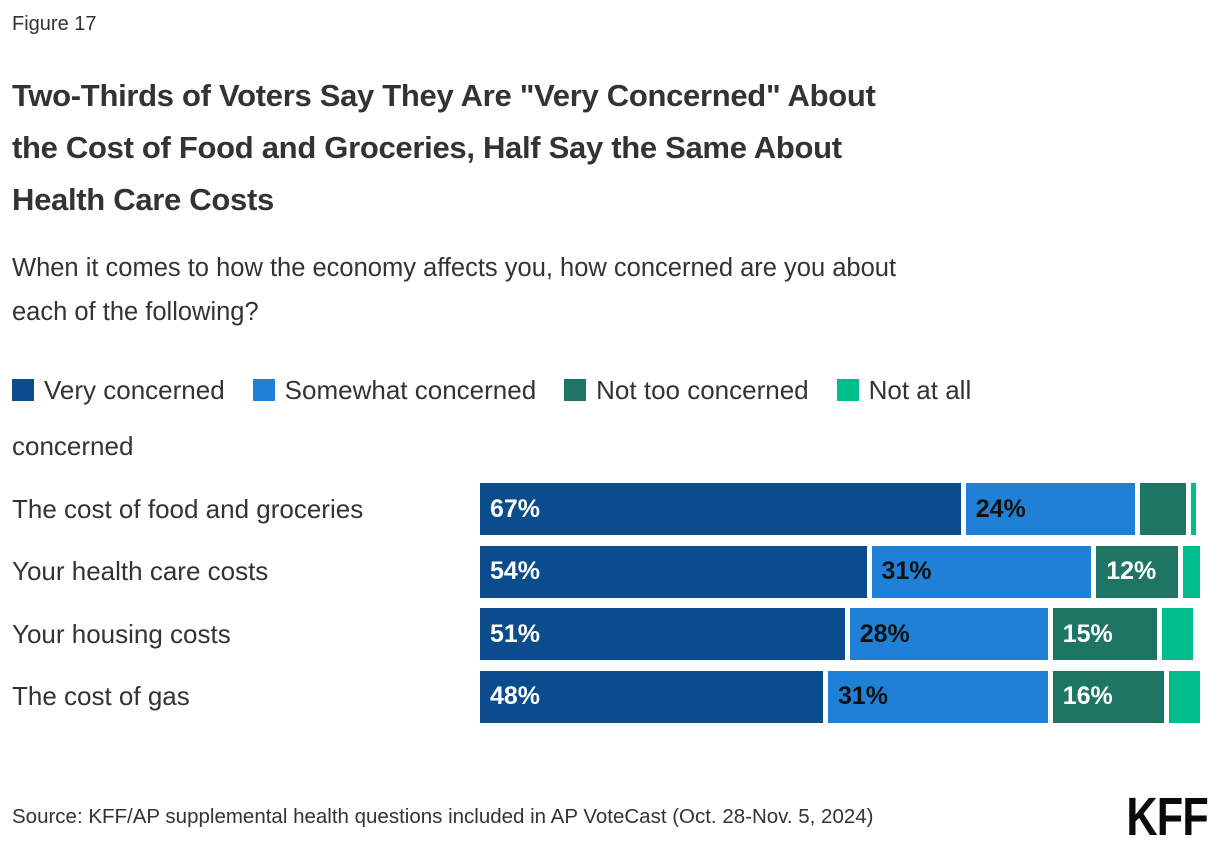 The width and height of the screenshot is (1220, 848). I want to click on value-label: 48%, so click(515, 696).